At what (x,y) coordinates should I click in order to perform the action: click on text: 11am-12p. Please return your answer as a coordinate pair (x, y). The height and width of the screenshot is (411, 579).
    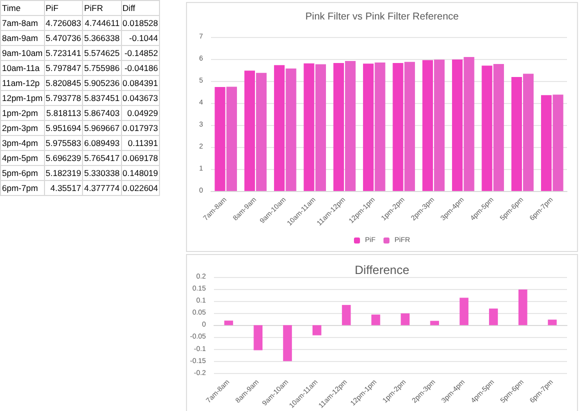
    Looking at the image, I should click on (22, 83).